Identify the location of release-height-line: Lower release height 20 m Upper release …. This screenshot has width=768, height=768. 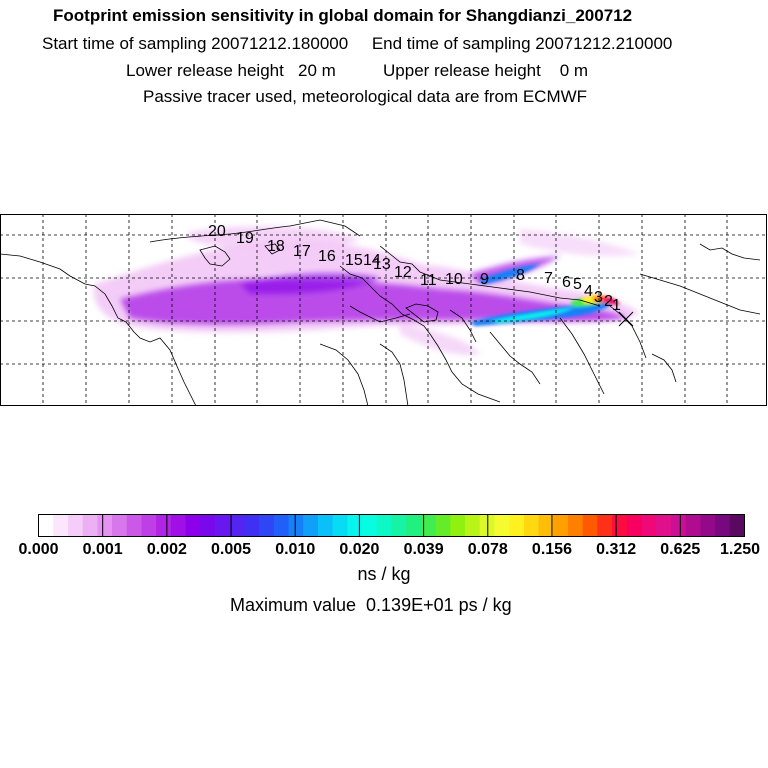
(357, 70).